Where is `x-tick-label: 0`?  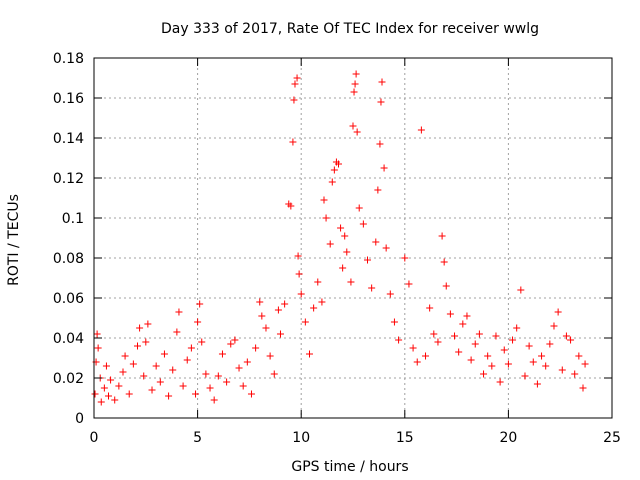 x-tick-label: 0 is located at coordinates (94, 438).